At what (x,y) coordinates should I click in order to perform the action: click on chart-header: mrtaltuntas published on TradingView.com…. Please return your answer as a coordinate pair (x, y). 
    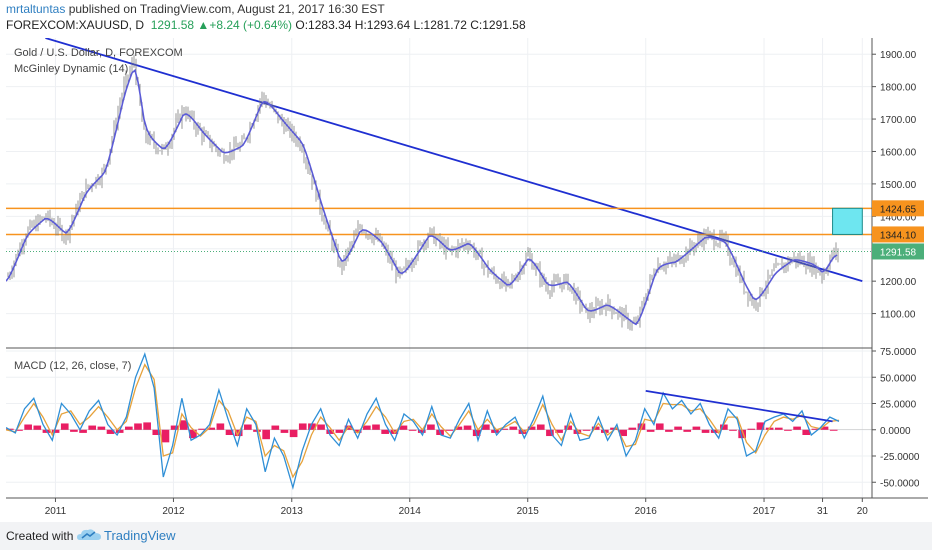
    Looking at the image, I should click on (466, 18).